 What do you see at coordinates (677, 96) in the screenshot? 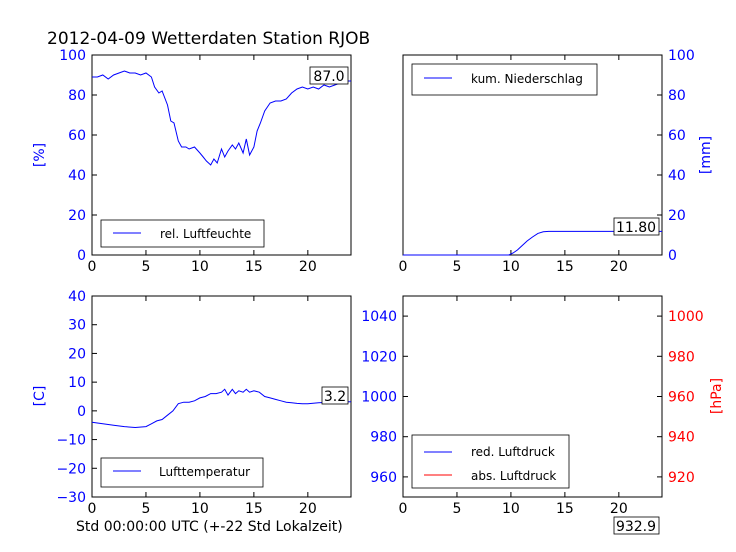
I see `precip-y-tick-label: 80` at bounding box center [677, 96].